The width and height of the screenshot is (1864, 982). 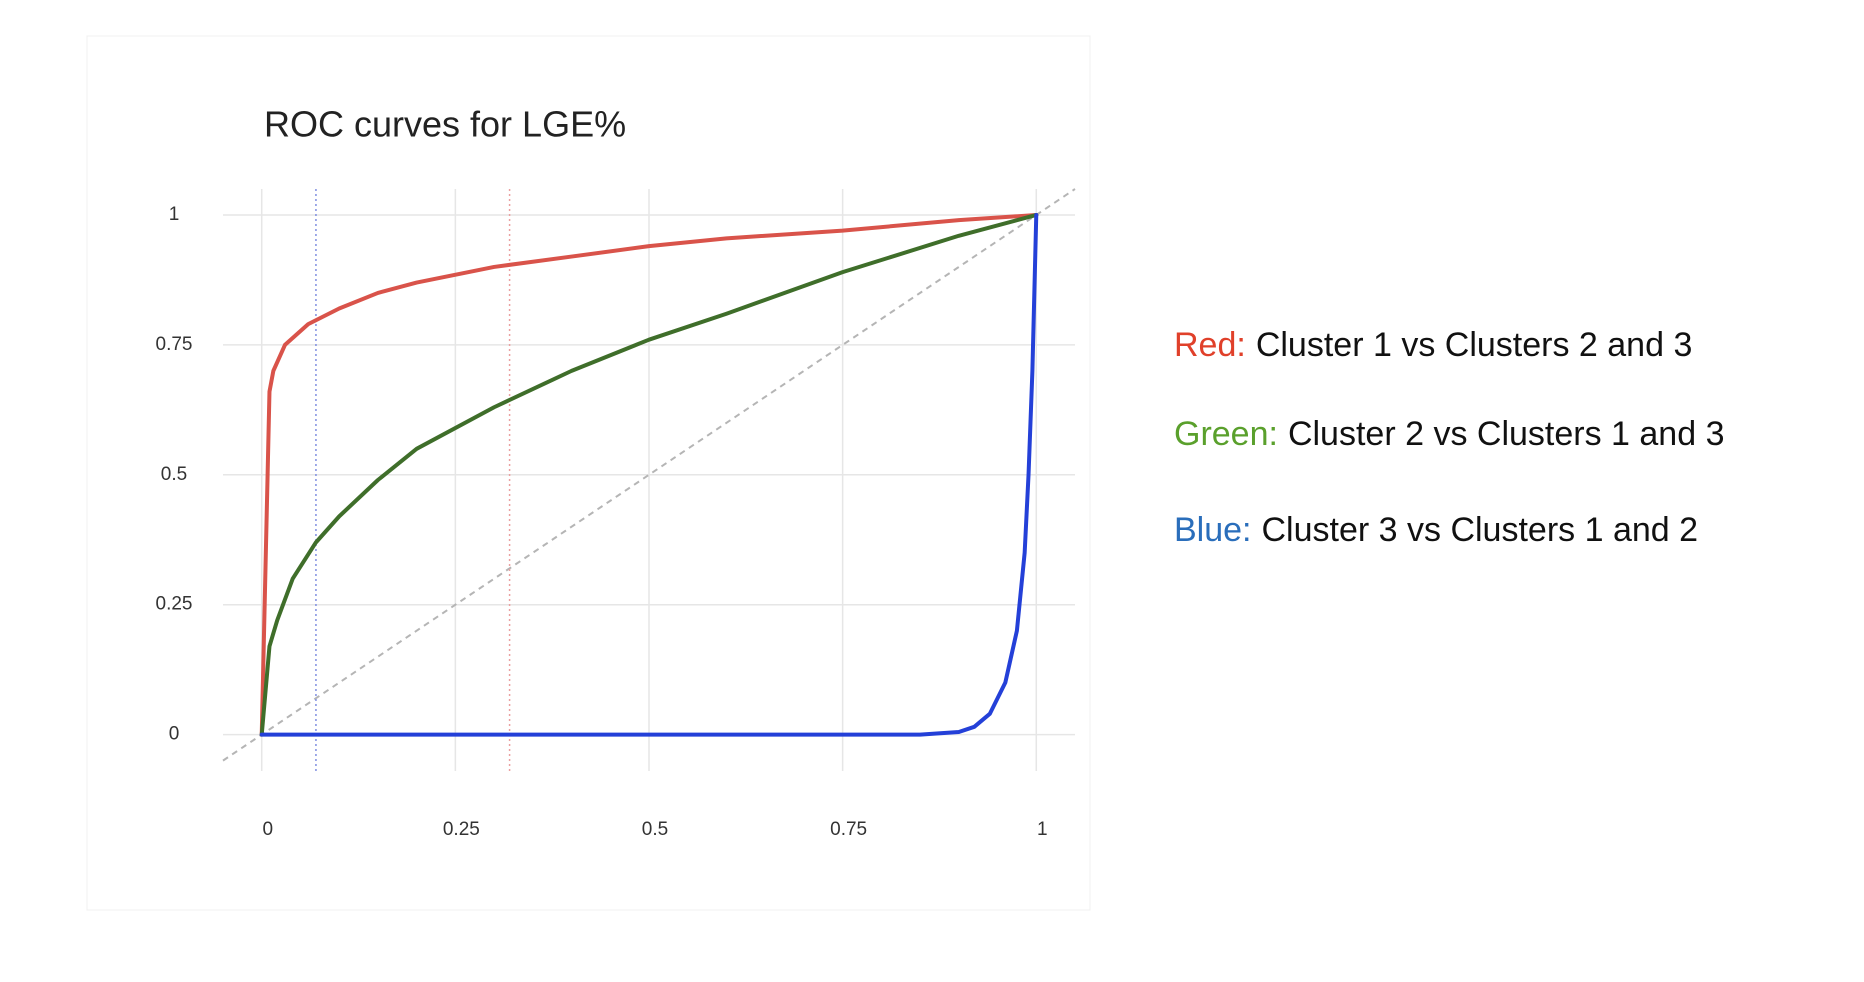 I want to click on y-tick-label: 1, so click(x=174, y=214).